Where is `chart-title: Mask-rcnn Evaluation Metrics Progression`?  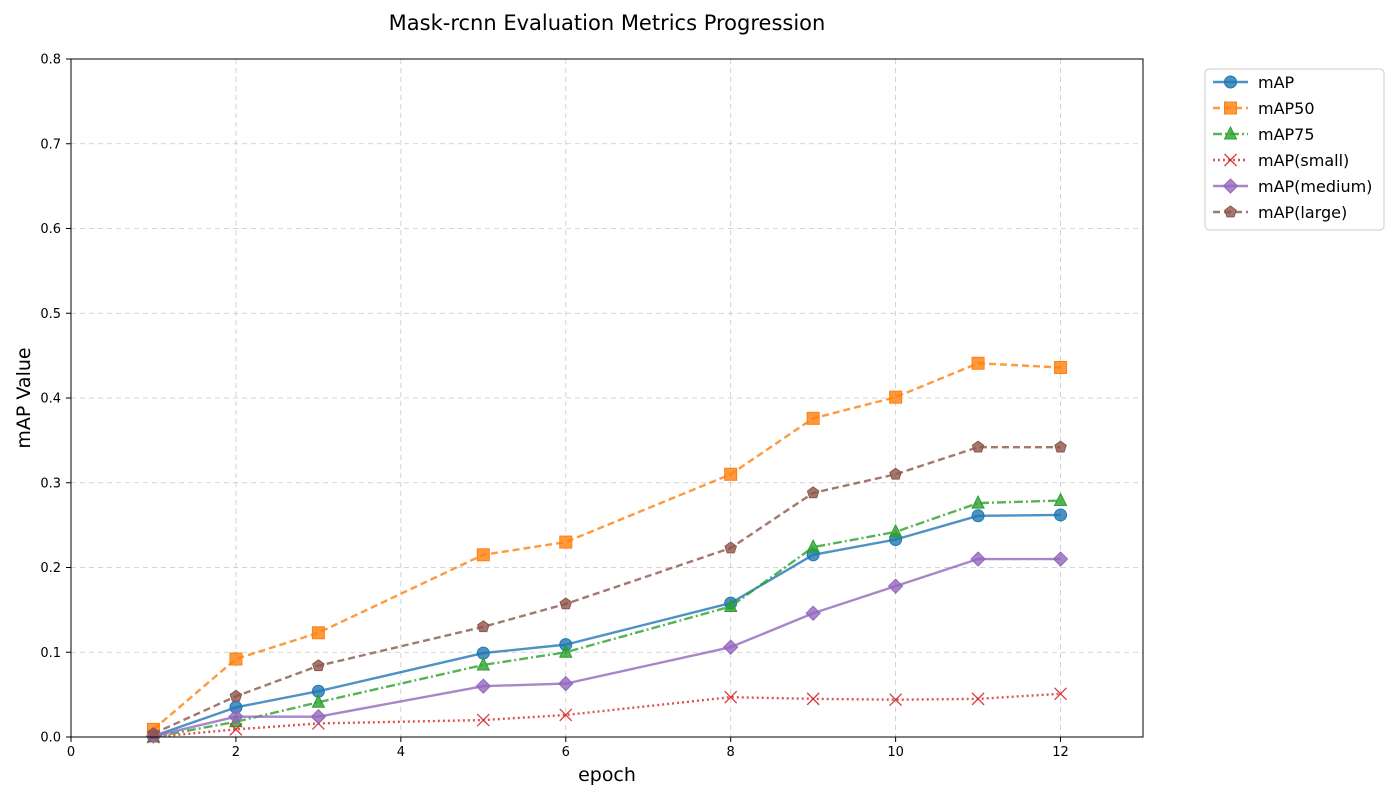
chart-title: Mask-rcnn Evaluation Metrics Progression is located at coordinates (607, 23).